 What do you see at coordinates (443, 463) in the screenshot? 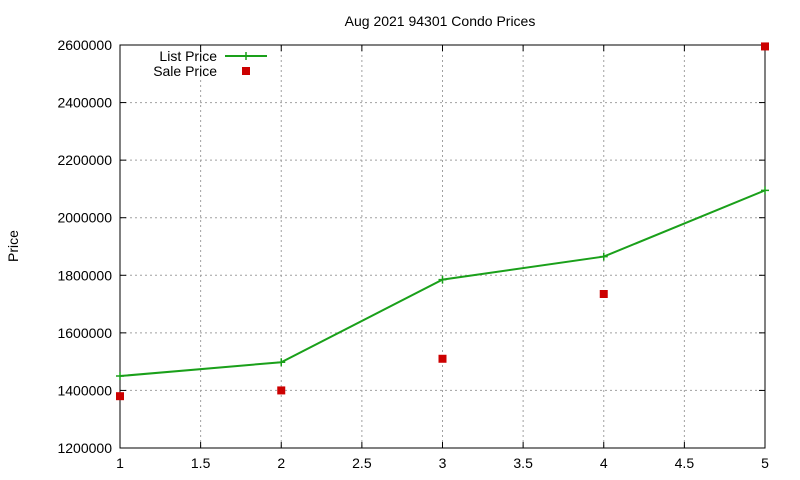
I see `x-tick-label: 3` at bounding box center [443, 463].